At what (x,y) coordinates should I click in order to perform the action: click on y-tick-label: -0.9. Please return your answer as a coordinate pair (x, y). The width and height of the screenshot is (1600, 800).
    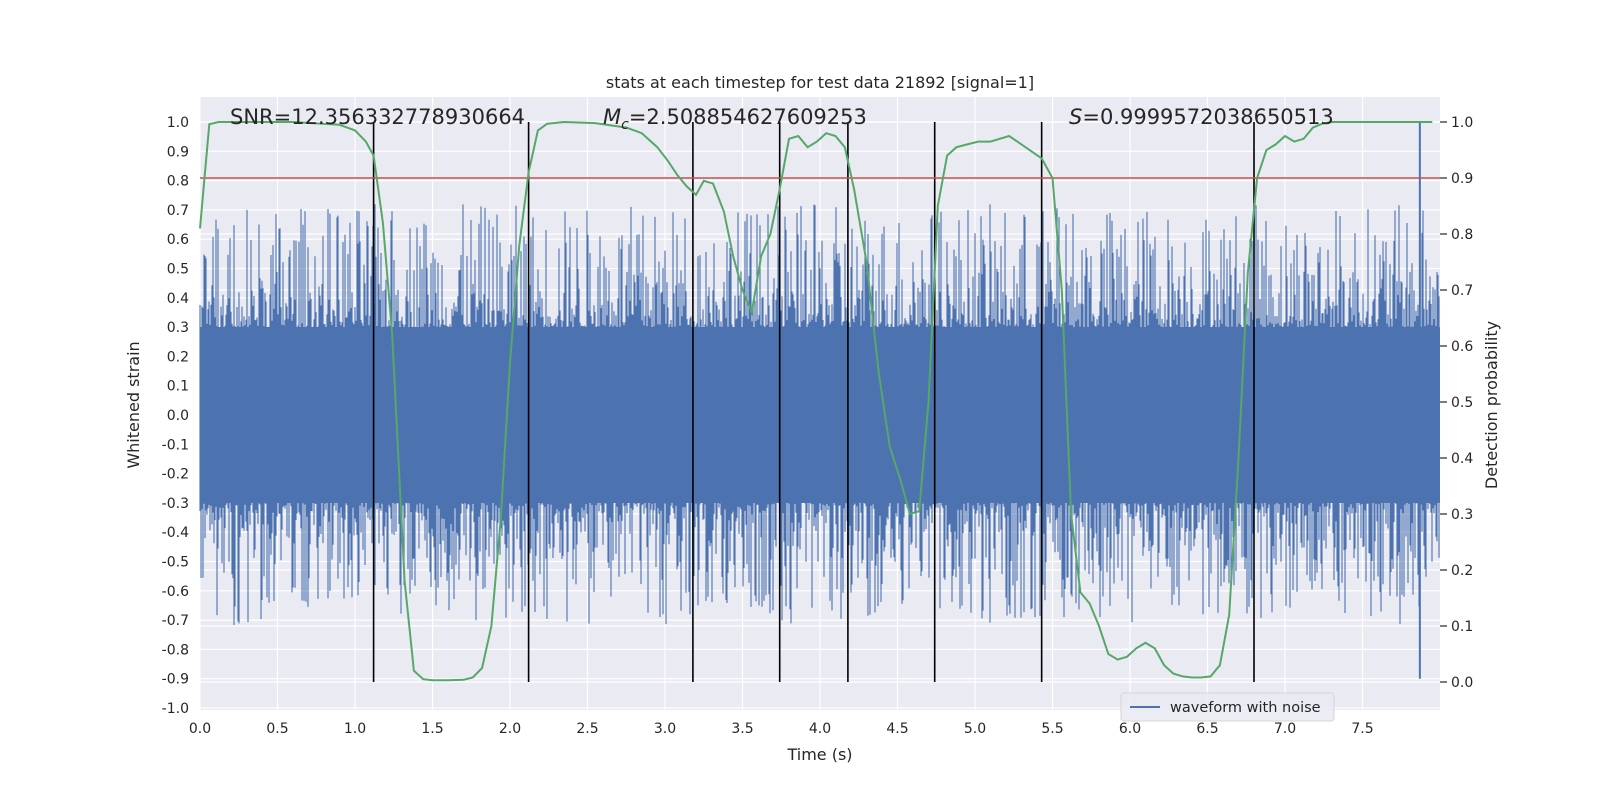
    Looking at the image, I should click on (175, 680).